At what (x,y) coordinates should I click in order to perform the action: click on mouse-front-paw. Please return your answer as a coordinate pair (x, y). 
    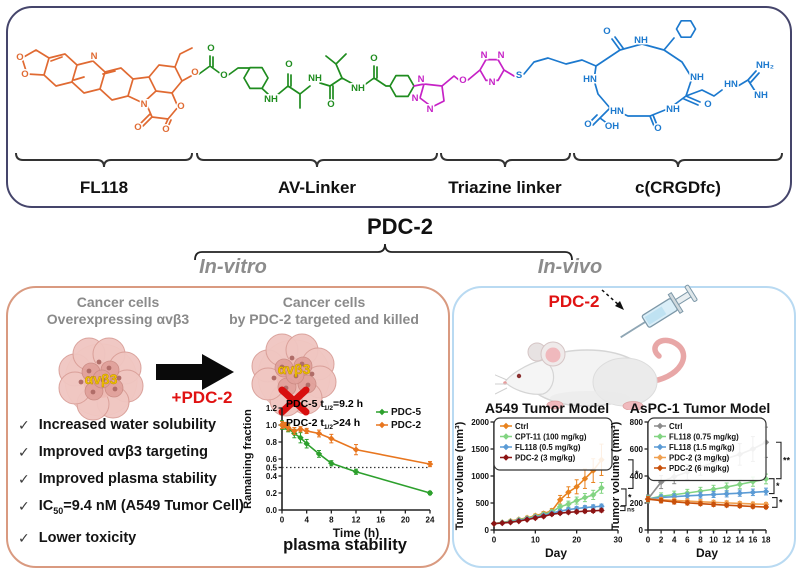
    Looking at the image, I should click on (555, 405).